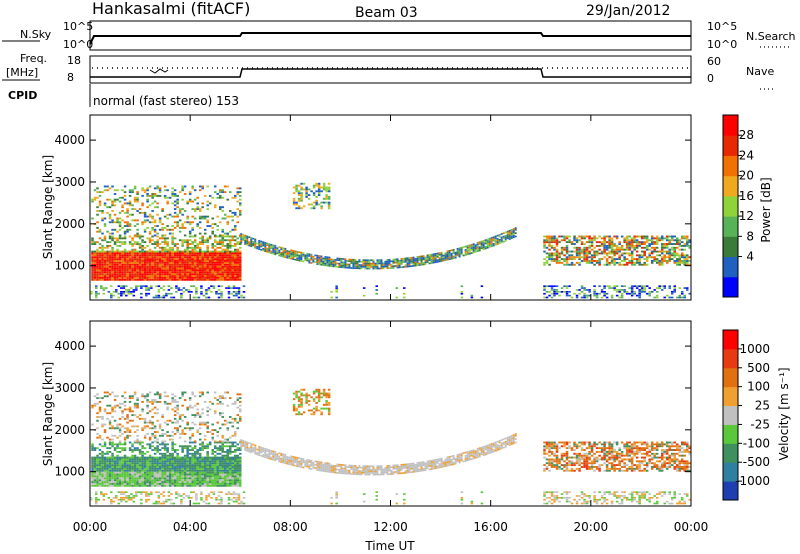  I want to click on nave-label: Nave, so click(760, 71).